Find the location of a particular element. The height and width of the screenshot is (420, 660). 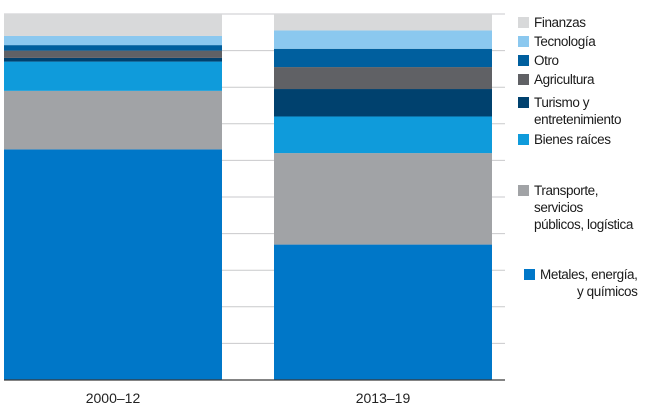

legend-swatch-finanzas is located at coordinates (523, 22).